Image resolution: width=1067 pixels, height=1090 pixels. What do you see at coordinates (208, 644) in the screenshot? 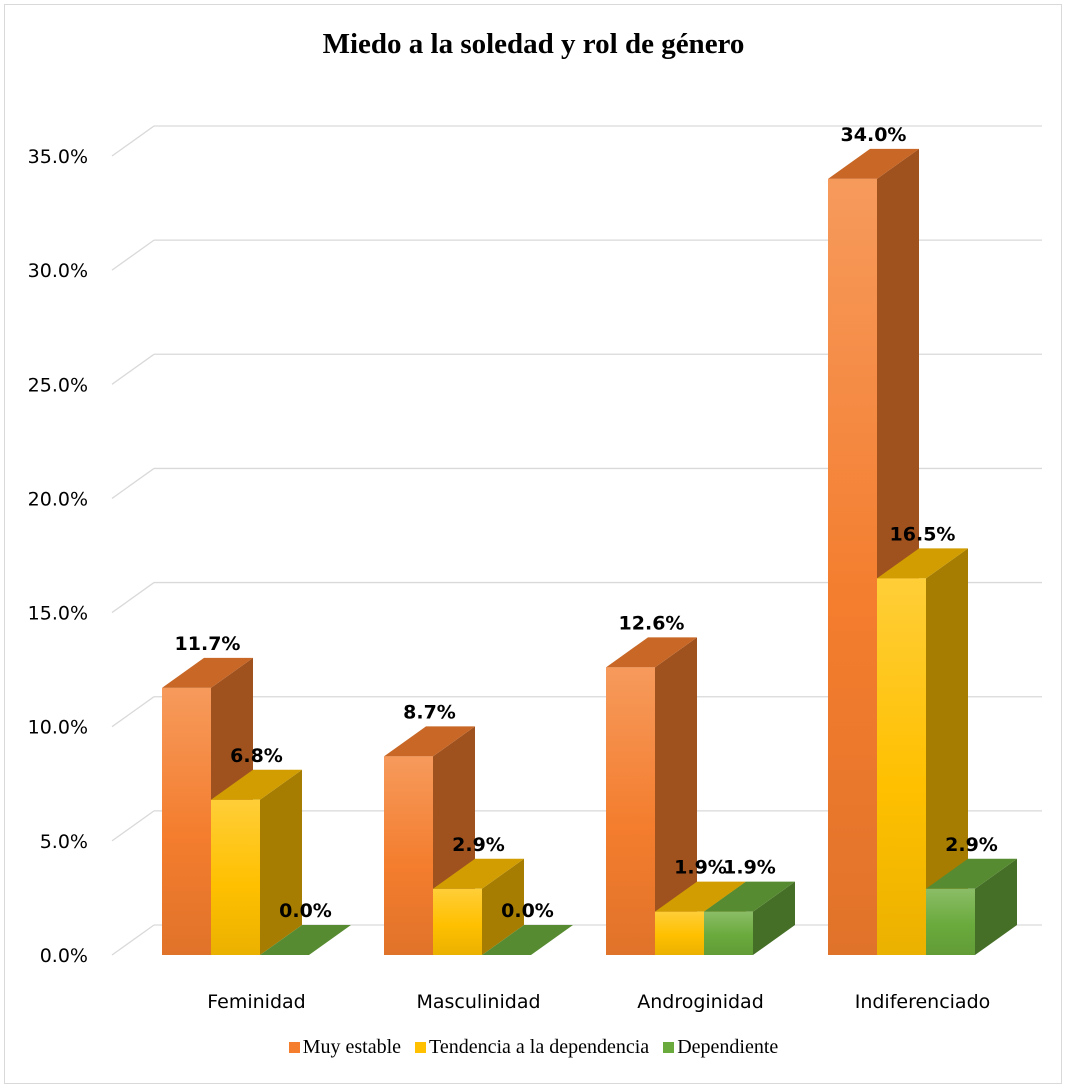
I see `data-label: 11.7%` at bounding box center [208, 644].